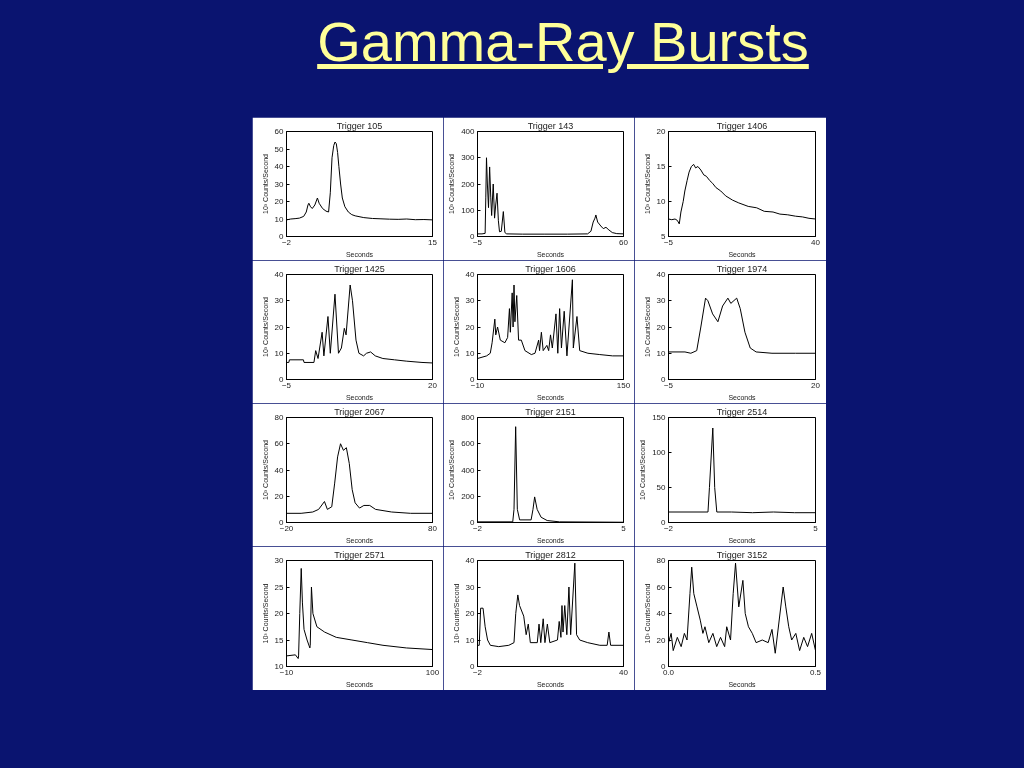 This screenshot has width=1024, height=768. What do you see at coordinates (550, 554) in the screenshot?
I see `chart-title: Trigger 2812` at bounding box center [550, 554].